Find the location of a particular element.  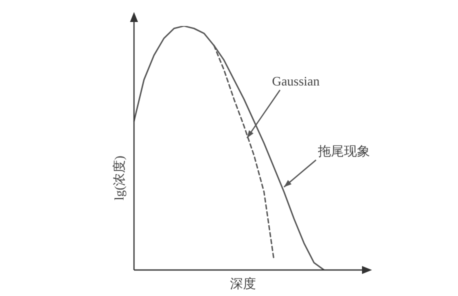

x-axis-title: 深度 is located at coordinates (243, 283).